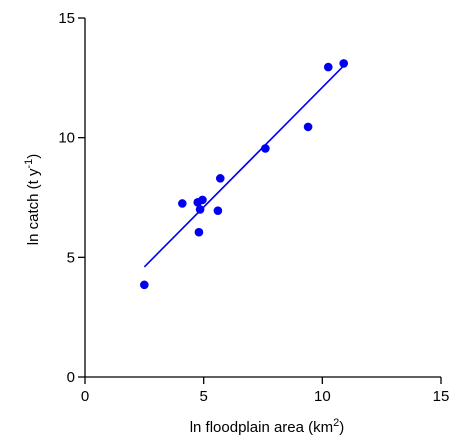 This screenshot has width=457, height=440. What do you see at coordinates (203, 396) in the screenshot?
I see `x-tick-label: 5` at bounding box center [203, 396].